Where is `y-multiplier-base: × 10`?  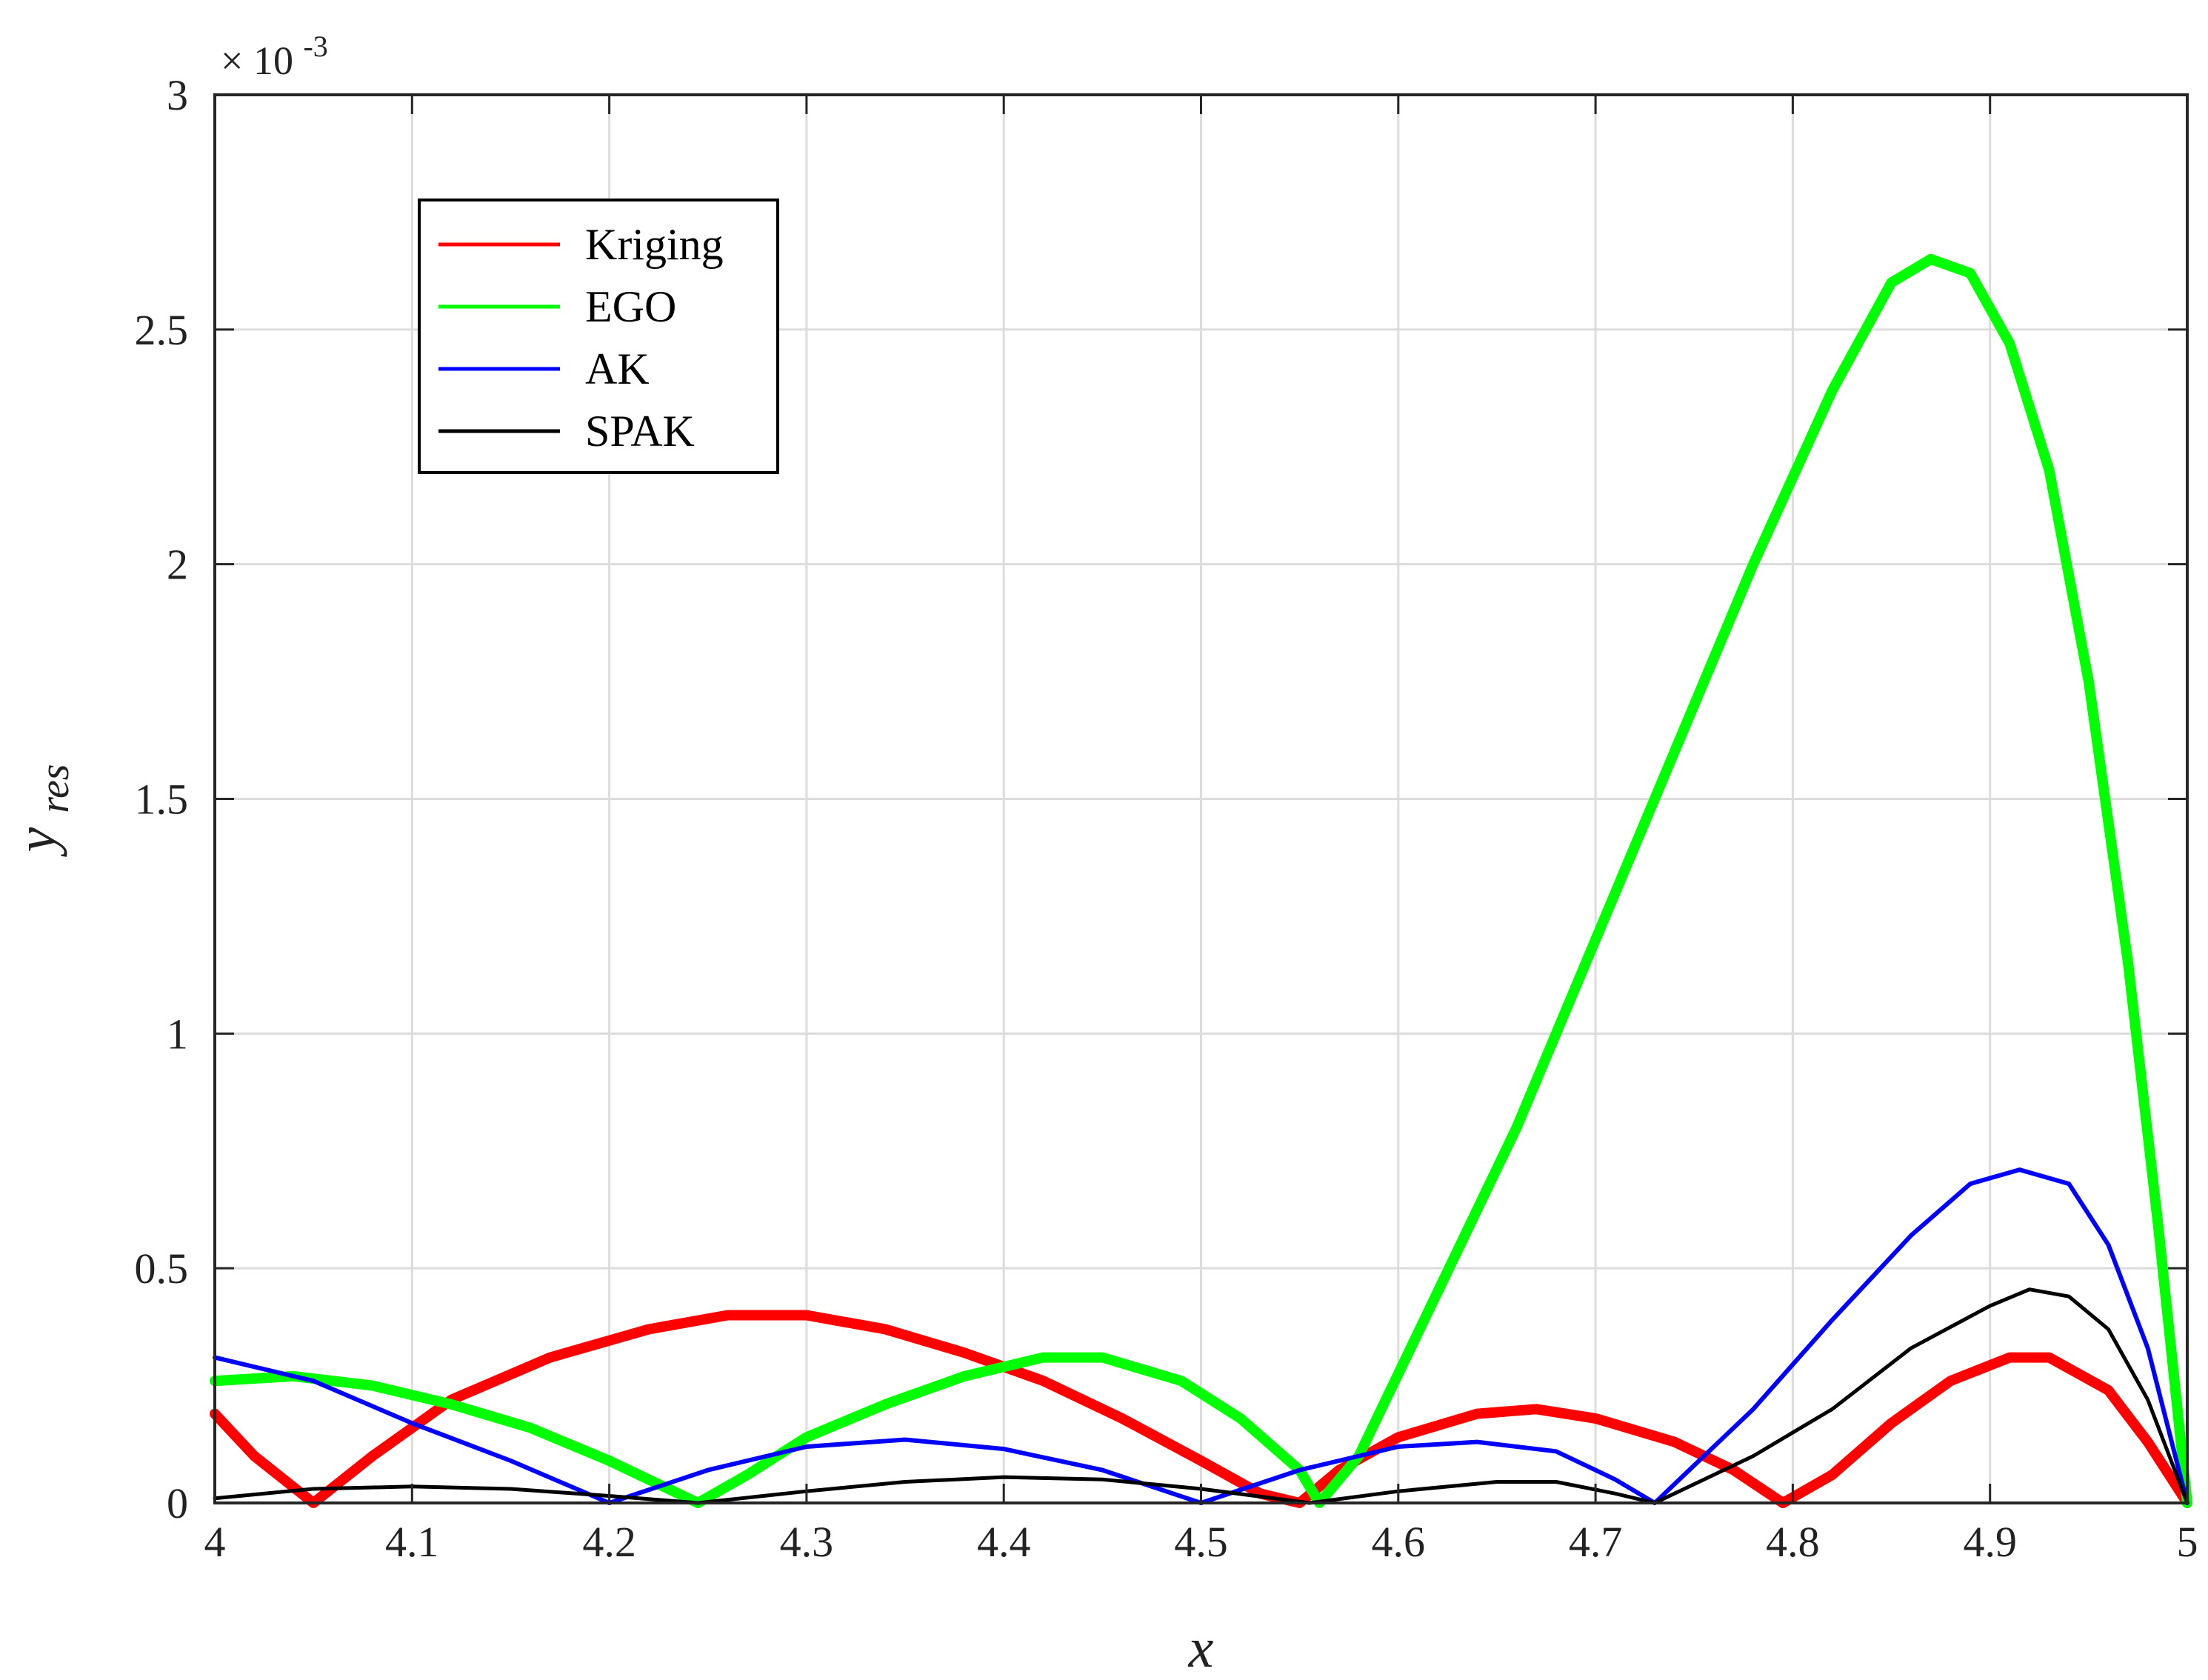 y-multiplier-base: × 10 is located at coordinates (257, 61).